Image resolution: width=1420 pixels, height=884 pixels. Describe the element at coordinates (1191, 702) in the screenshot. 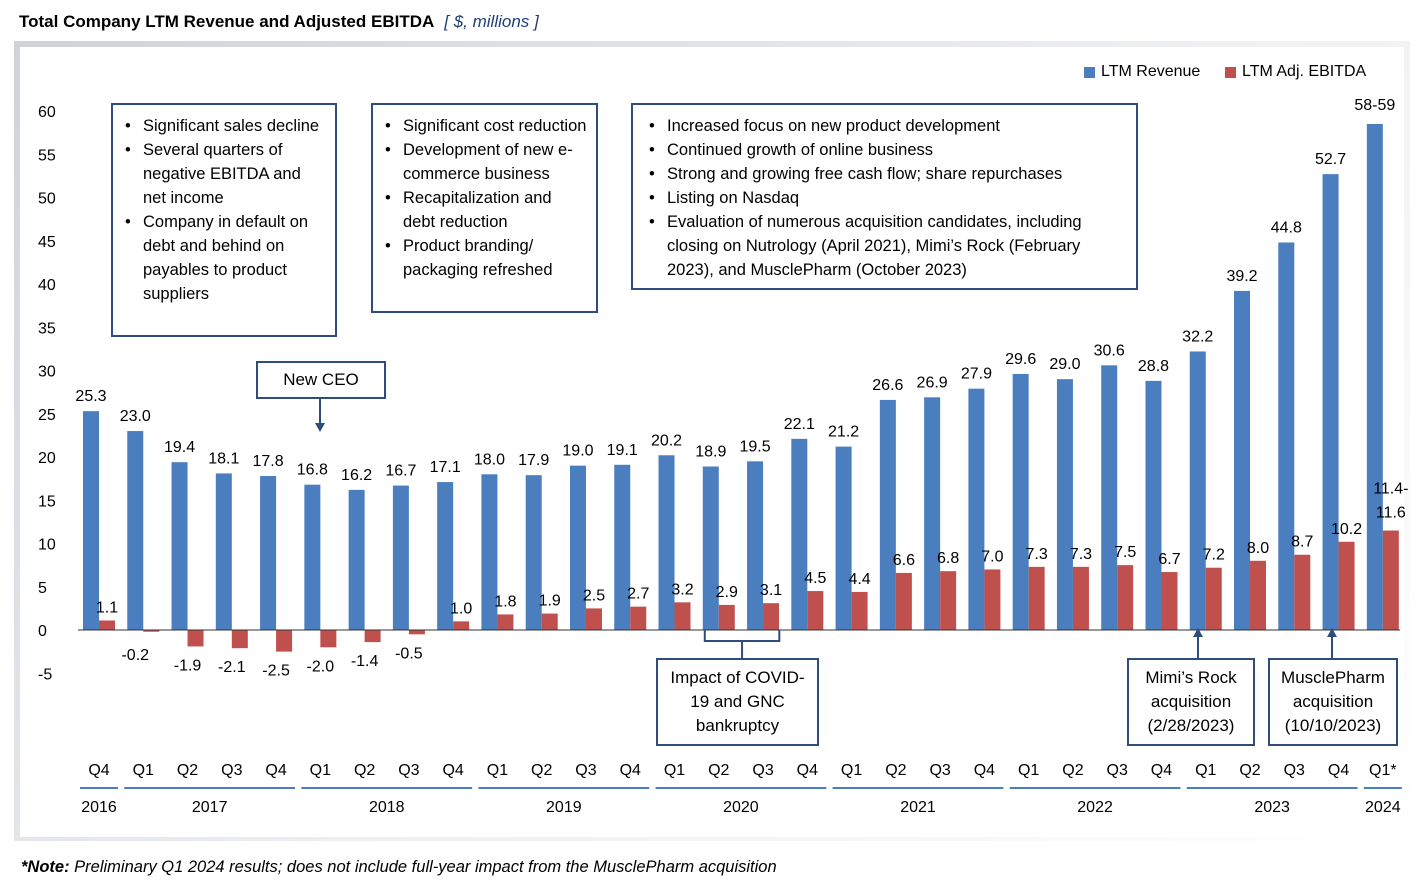

I see `mimis-rock-callout: Mimi’s Rock acquisition (2/28/2023)` at that location.